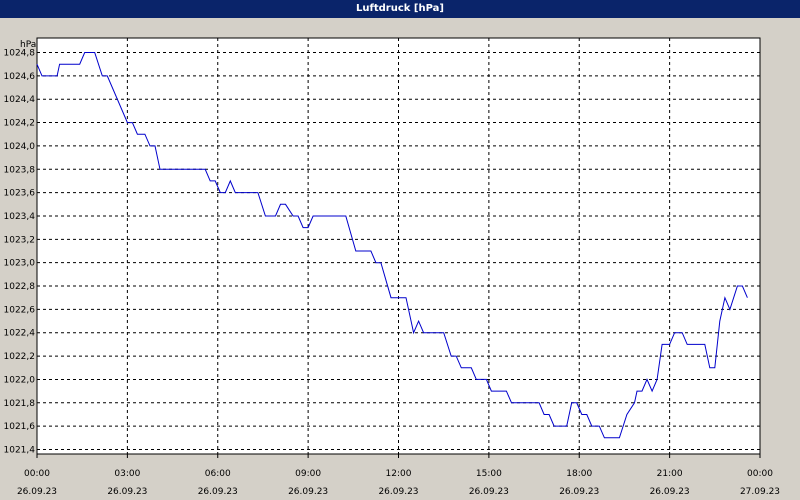  What do you see at coordinates (20, 54) in the screenshot?
I see `y-tick-label: 1024,8` at bounding box center [20, 54].